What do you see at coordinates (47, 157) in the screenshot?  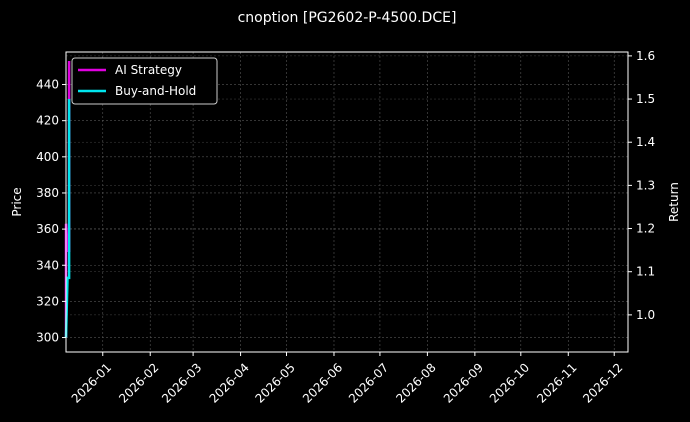 I see `y-tick-label: 400` at bounding box center [47, 157].